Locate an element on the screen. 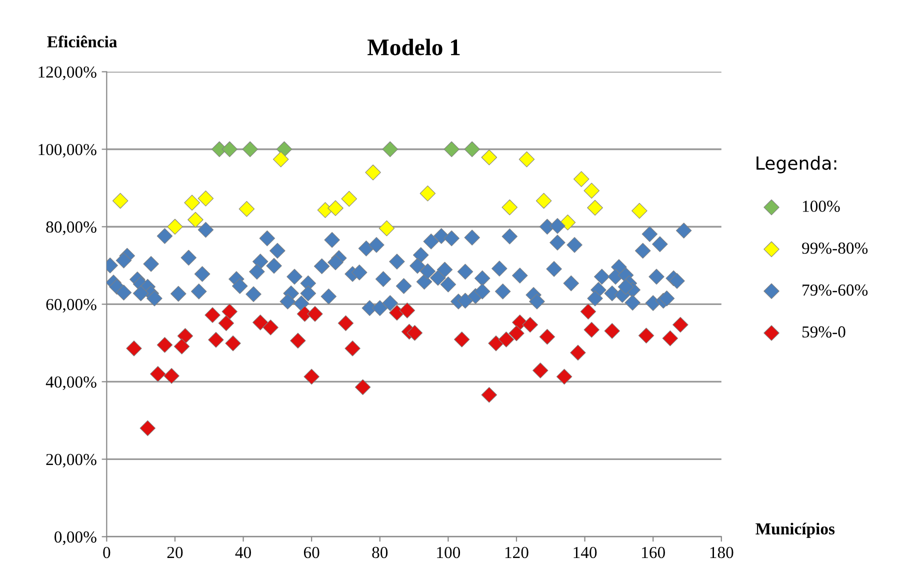 The height and width of the screenshot is (574, 904). y-tick-label: 120,00% is located at coordinates (67, 73).